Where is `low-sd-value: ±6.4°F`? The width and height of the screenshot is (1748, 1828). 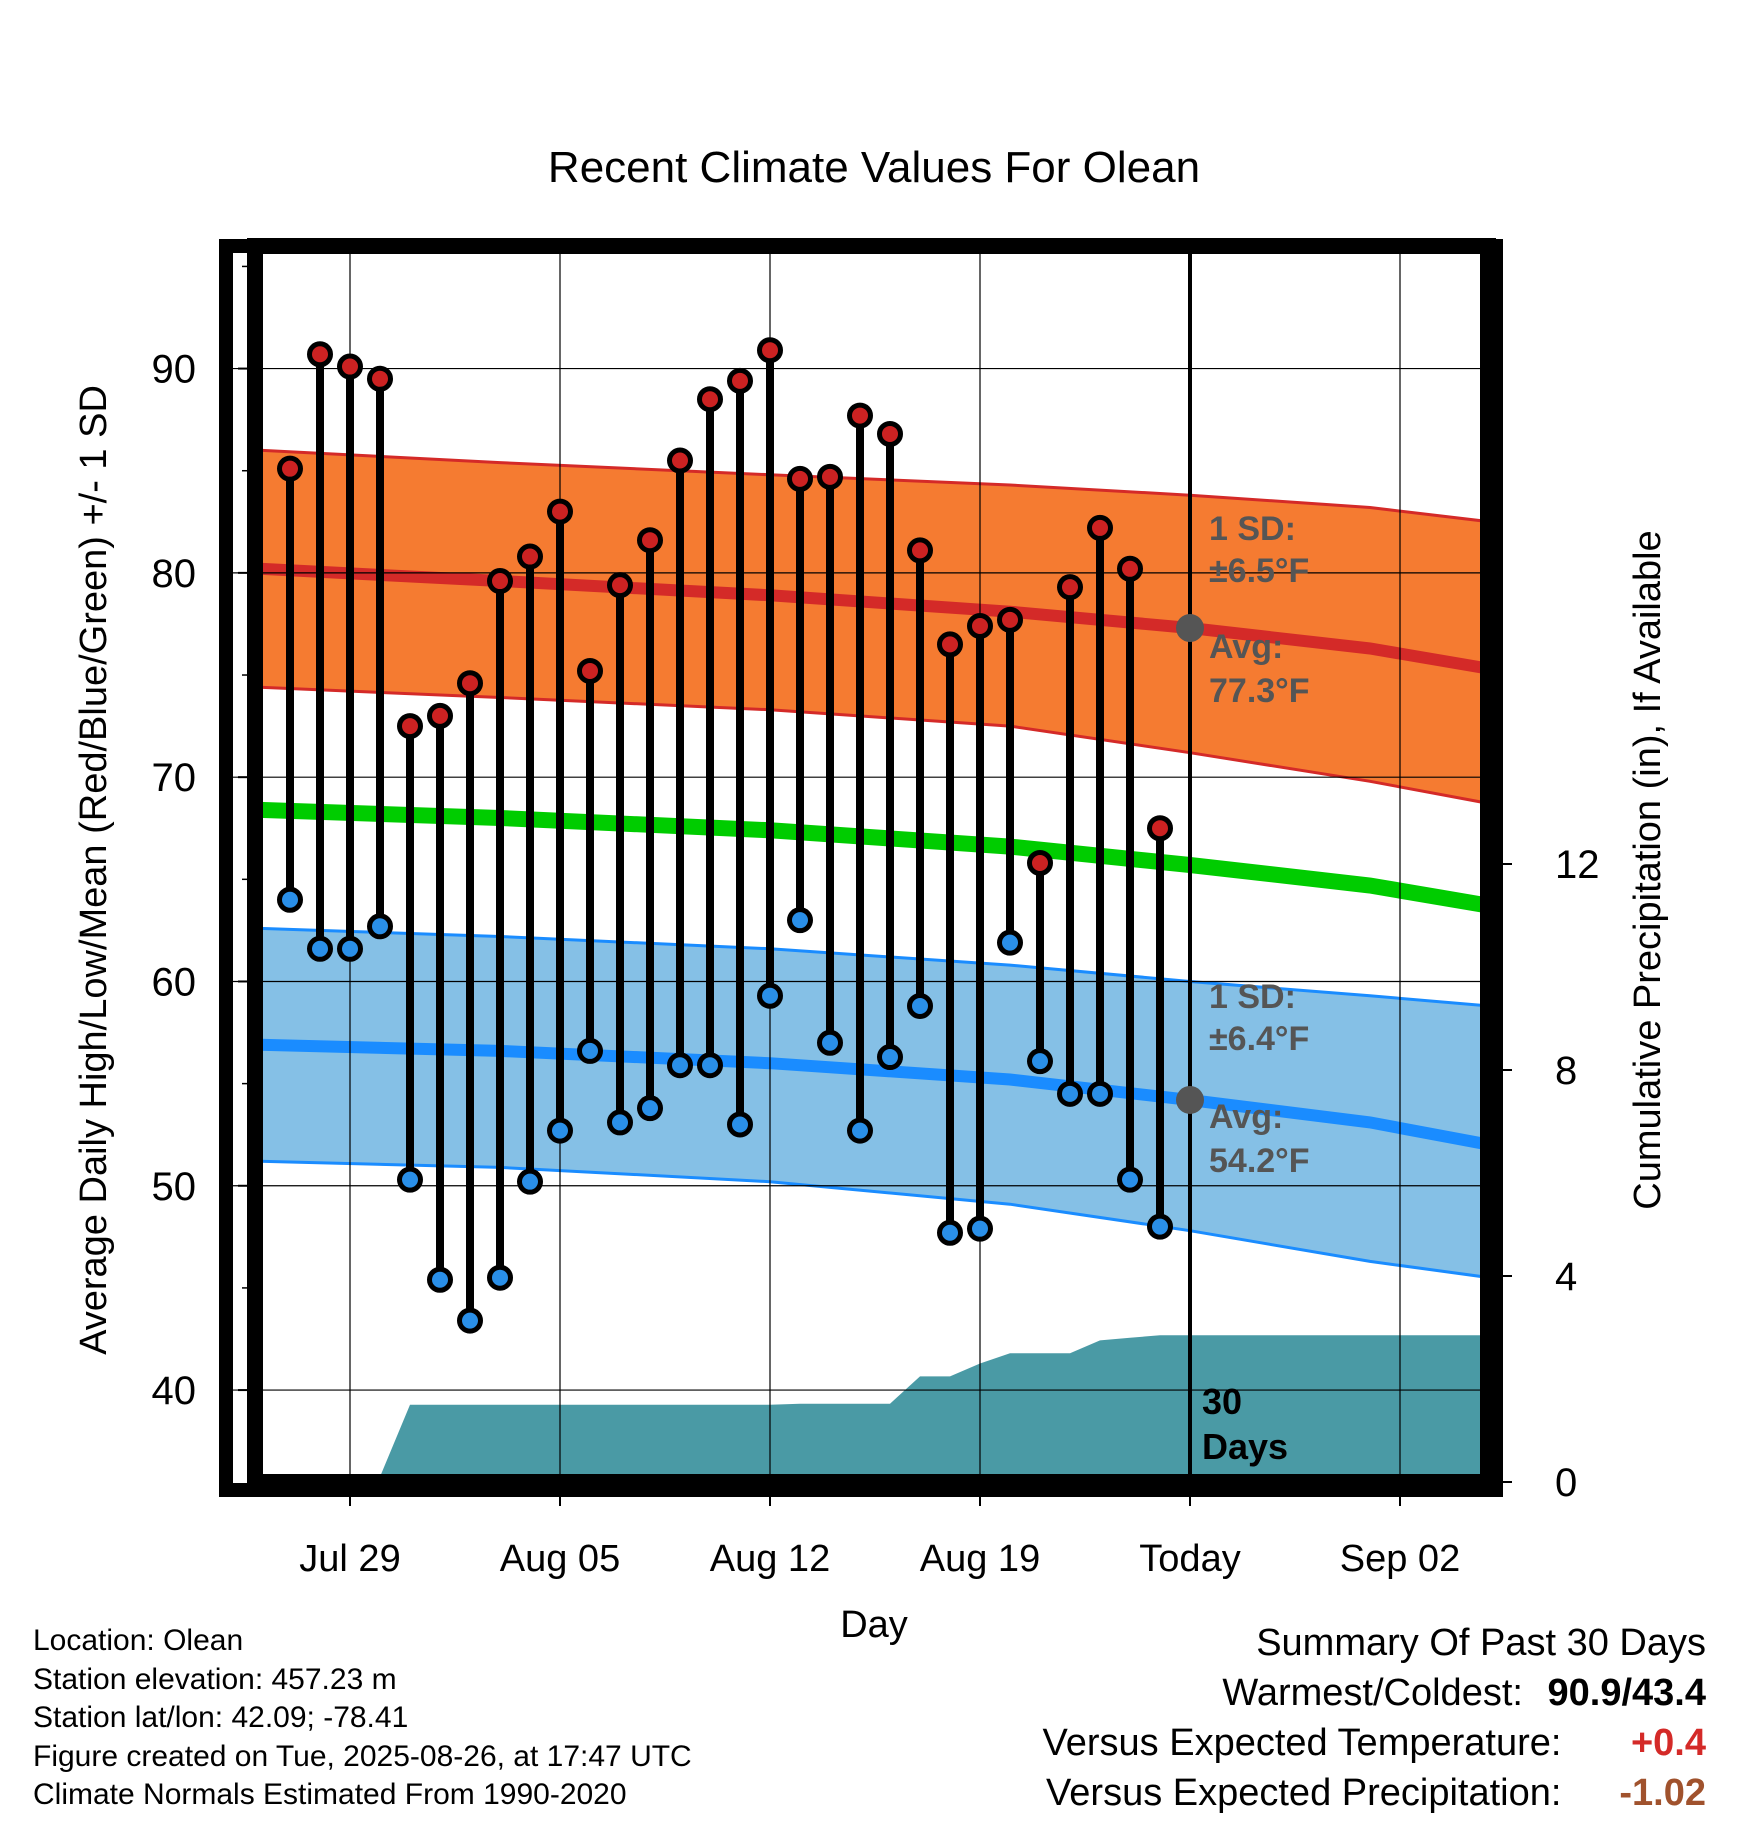 low-sd-value: ±6.4°F is located at coordinates (1259, 1039).